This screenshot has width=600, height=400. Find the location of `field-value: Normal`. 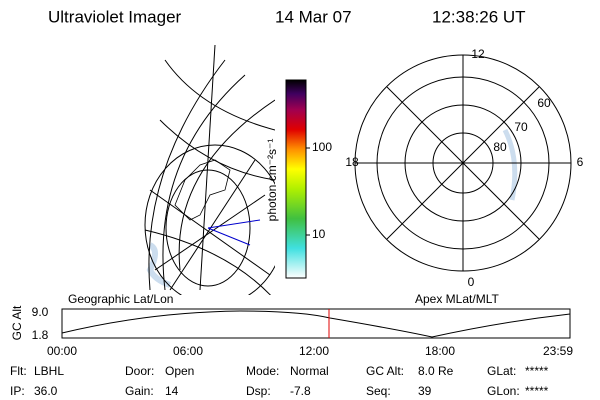

field-value: Normal is located at coordinates (309, 371).